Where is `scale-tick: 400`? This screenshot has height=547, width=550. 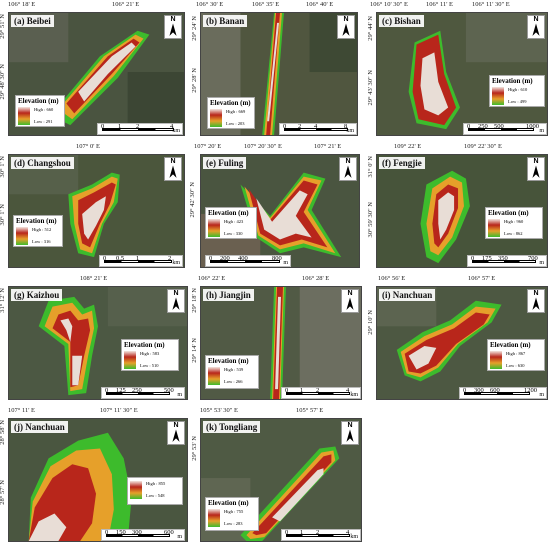 scale-tick: 400 is located at coordinates (243, 258).